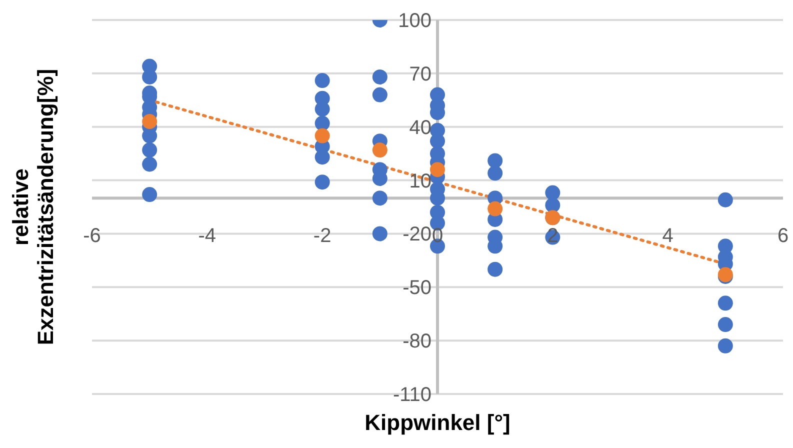  I want to click on x-tick-label: 4, so click(668, 236).